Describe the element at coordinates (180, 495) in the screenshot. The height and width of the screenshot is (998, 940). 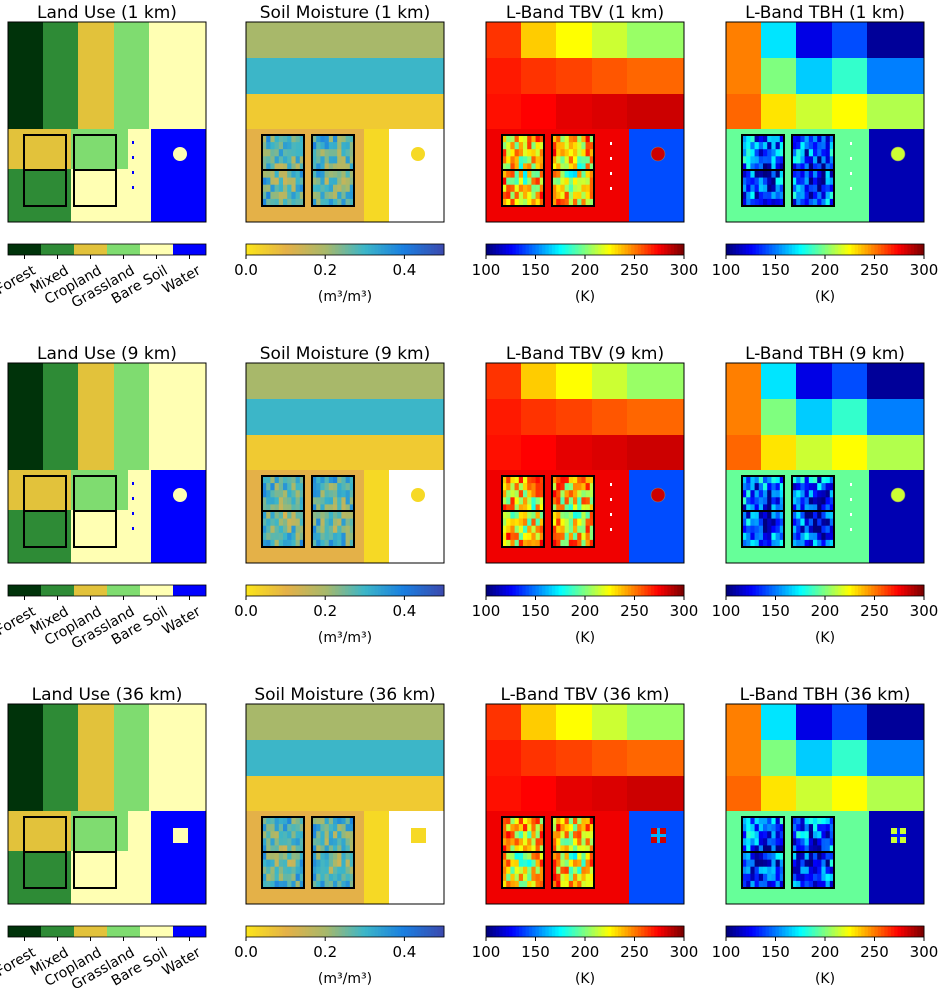
I see `lake-feature` at that location.